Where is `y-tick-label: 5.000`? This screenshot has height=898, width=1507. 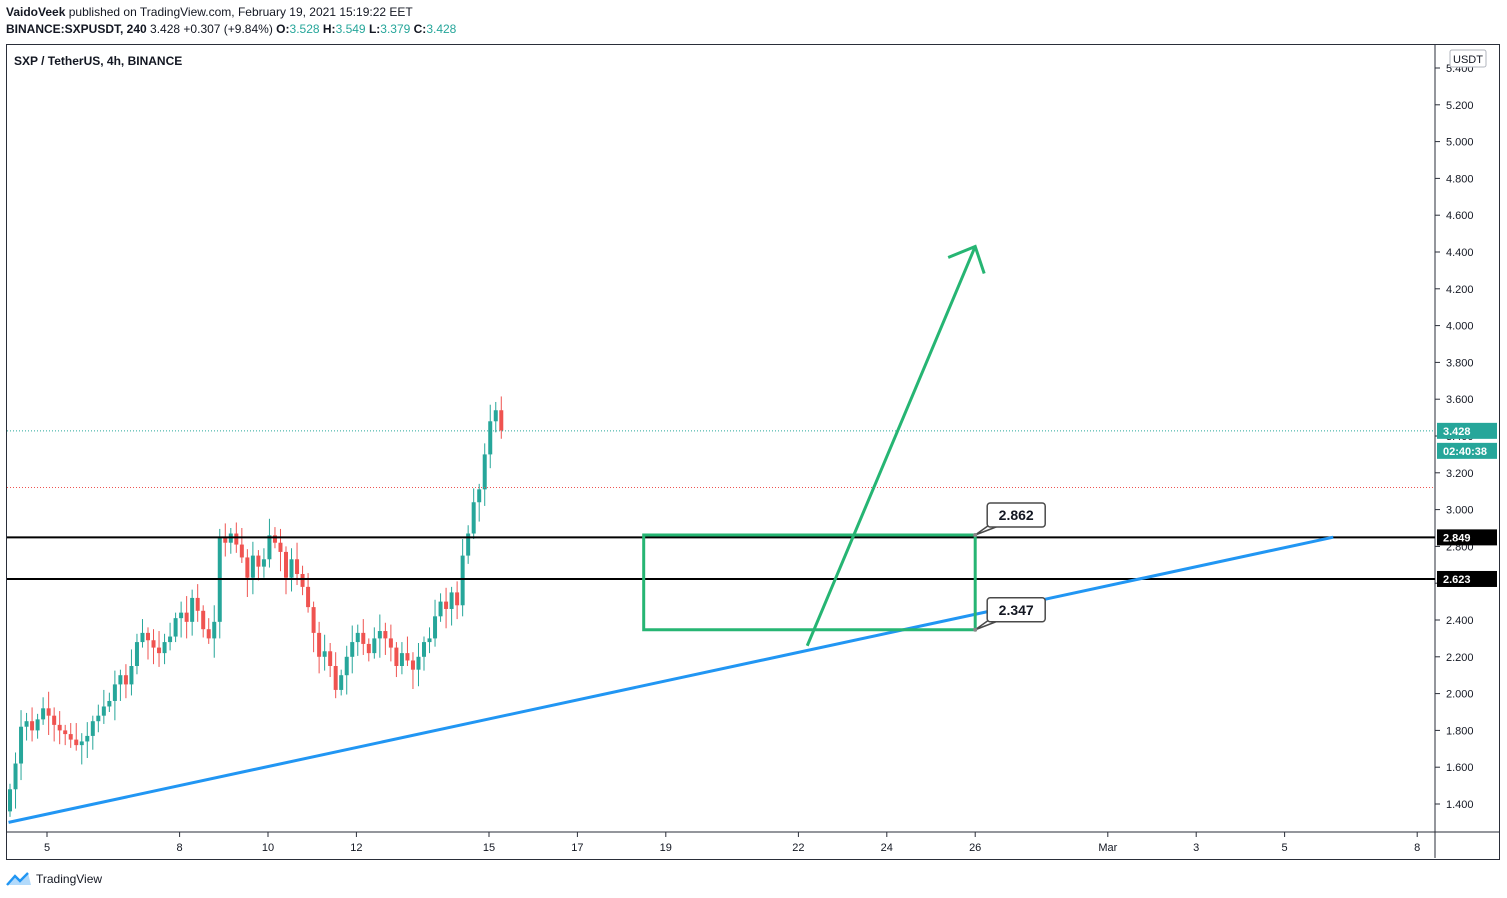 y-tick-label: 5.000 is located at coordinates (1460, 143).